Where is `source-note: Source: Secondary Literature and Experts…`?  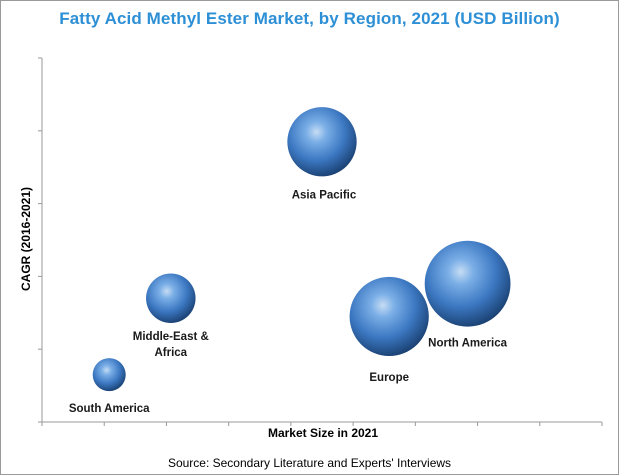 source-note: Source: Secondary Literature and Experts… is located at coordinates (309, 463).